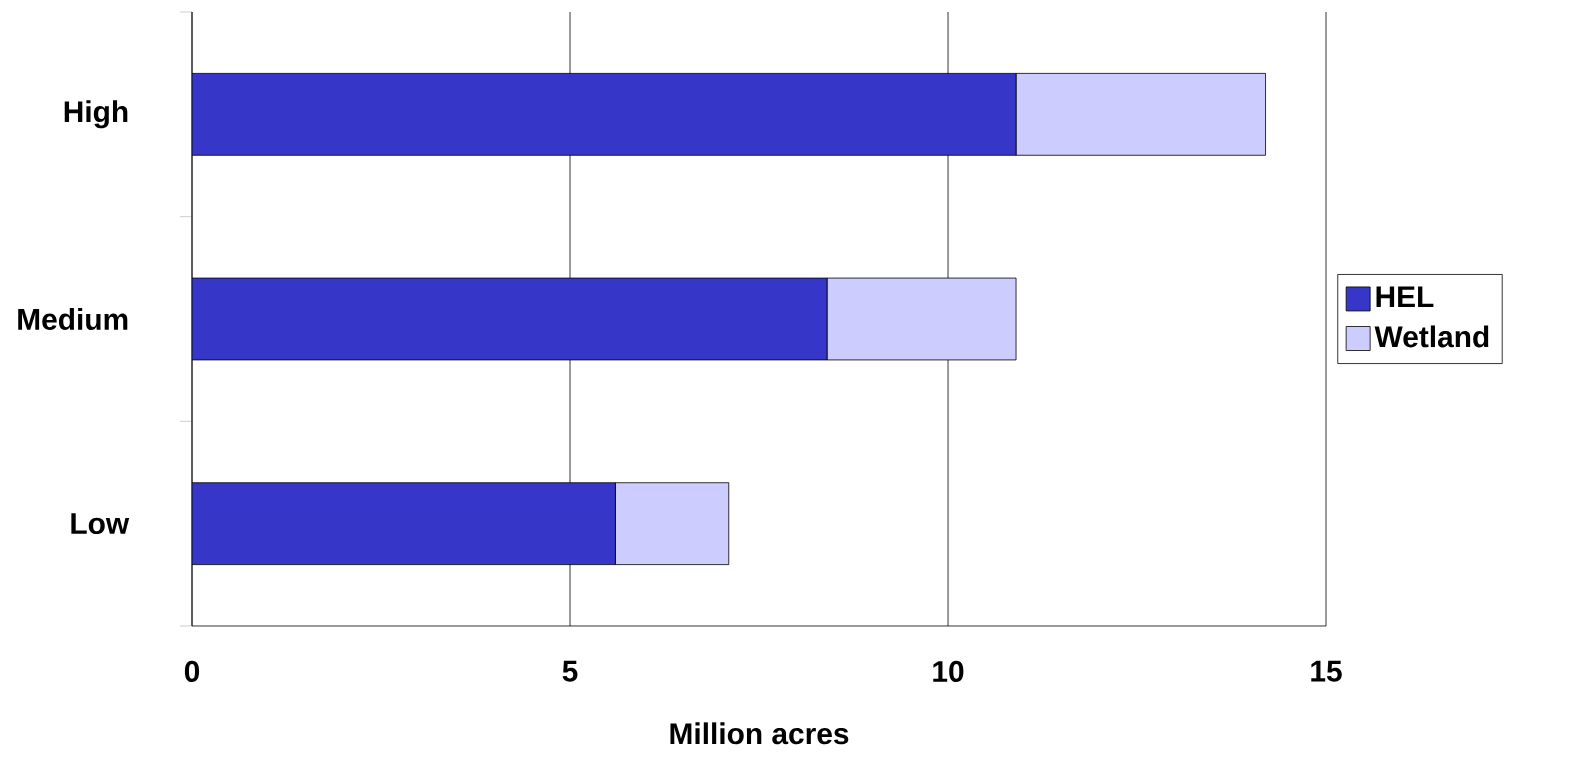 This screenshot has width=1583, height=761. Describe the element at coordinates (1326, 671) in the screenshot. I see `x-tick-label: 15` at that location.